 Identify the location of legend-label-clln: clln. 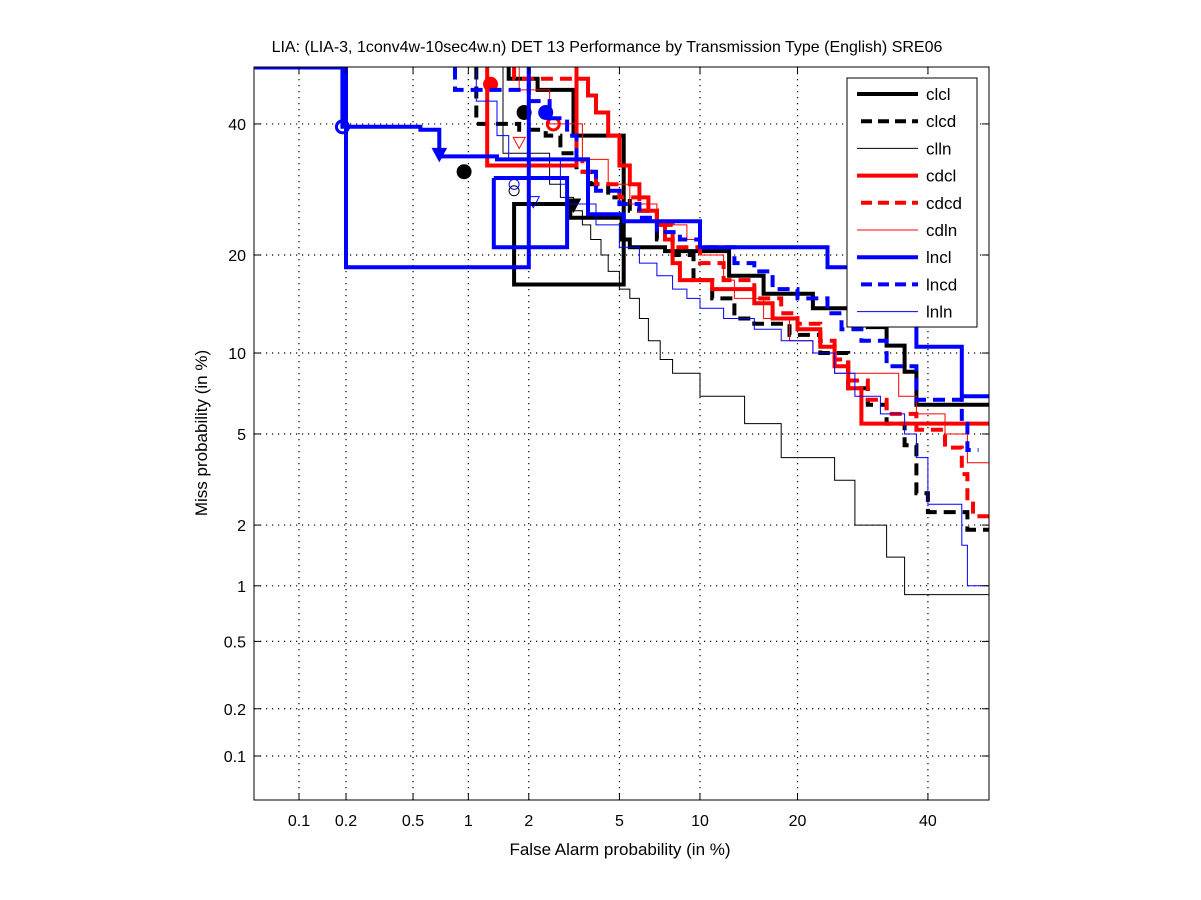
(939, 148).